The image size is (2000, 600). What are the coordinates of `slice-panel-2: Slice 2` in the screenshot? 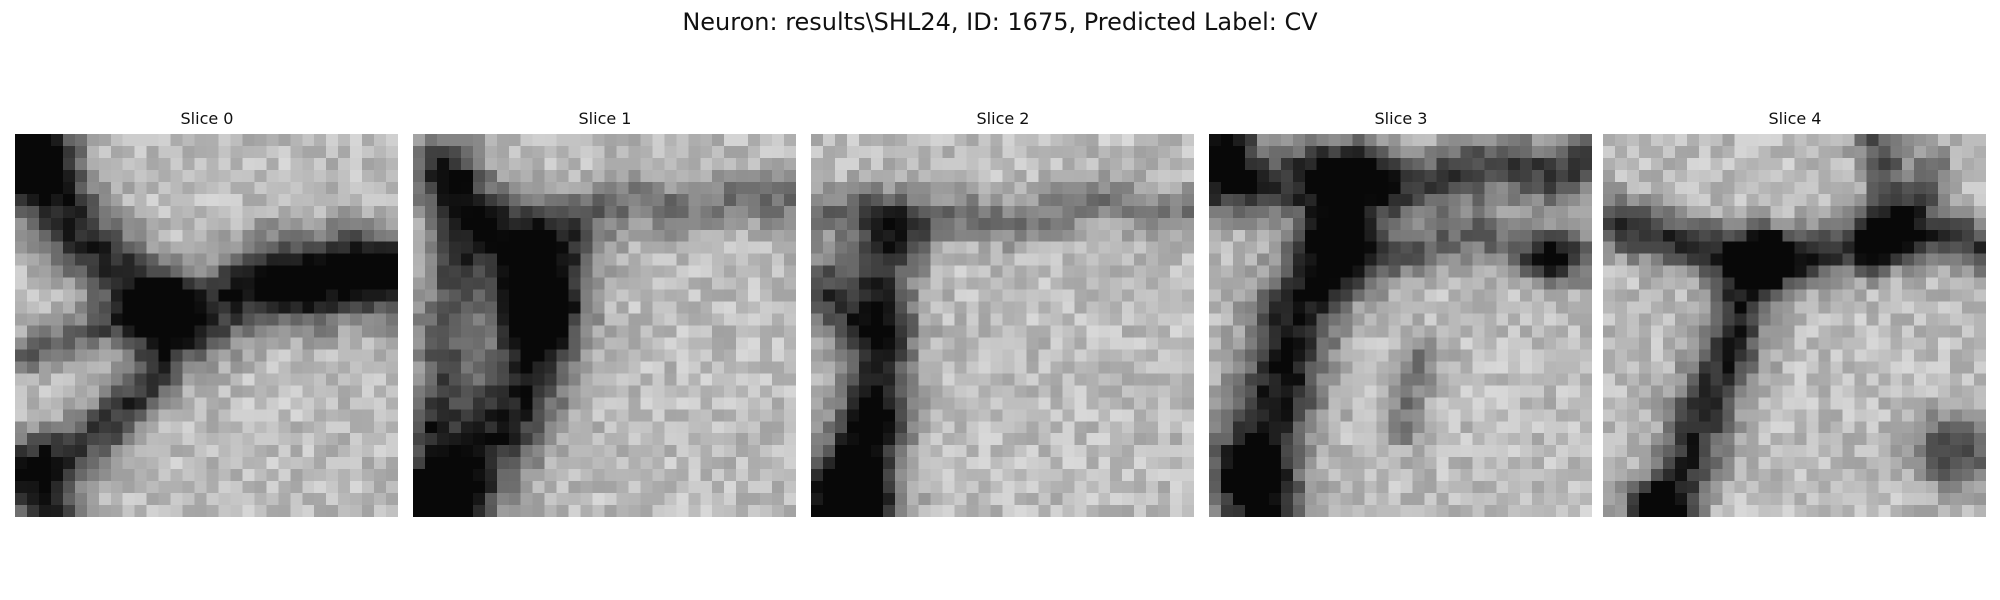 It's located at (1003, 312).